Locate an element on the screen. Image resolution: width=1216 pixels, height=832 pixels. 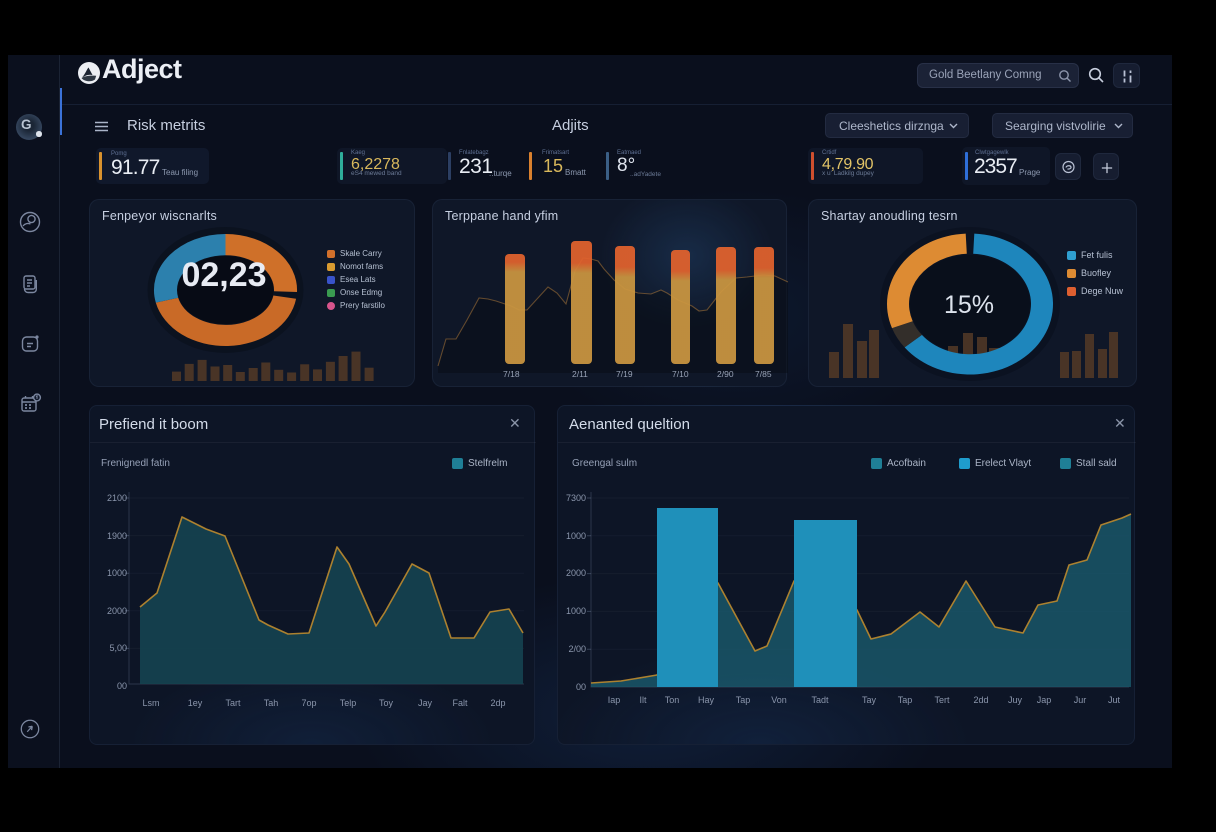
svg-text: 2/00 is located at coordinates (577, 649).